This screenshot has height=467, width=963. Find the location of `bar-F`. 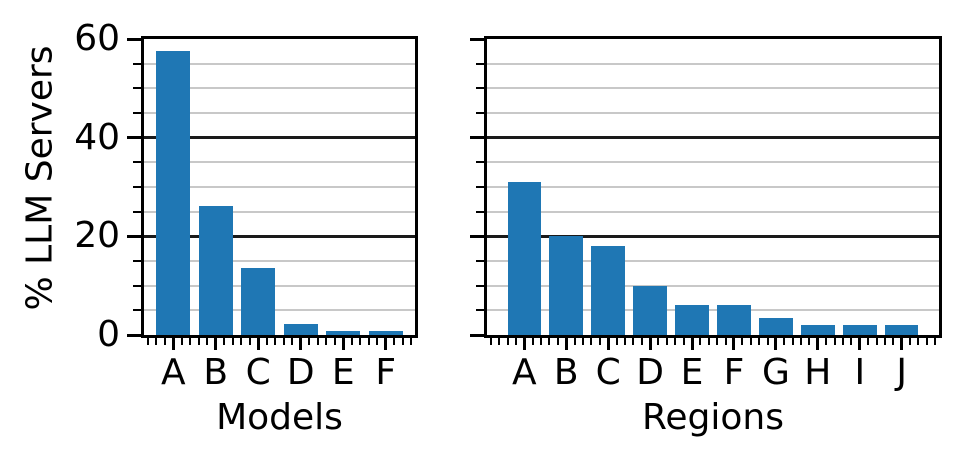

bar-F is located at coordinates (385, 333).